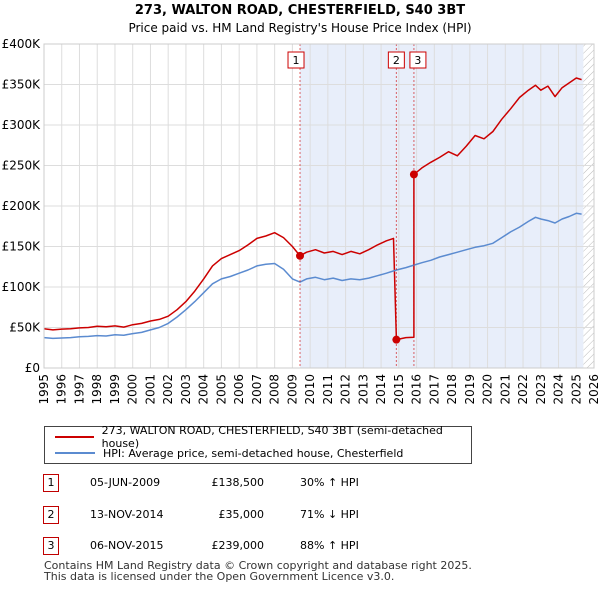 This screenshot has width=600, height=590. What do you see at coordinates (125, 482) in the screenshot?
I see `transaction-date: 05-JUN-2009` at bounding box center [125, 482].